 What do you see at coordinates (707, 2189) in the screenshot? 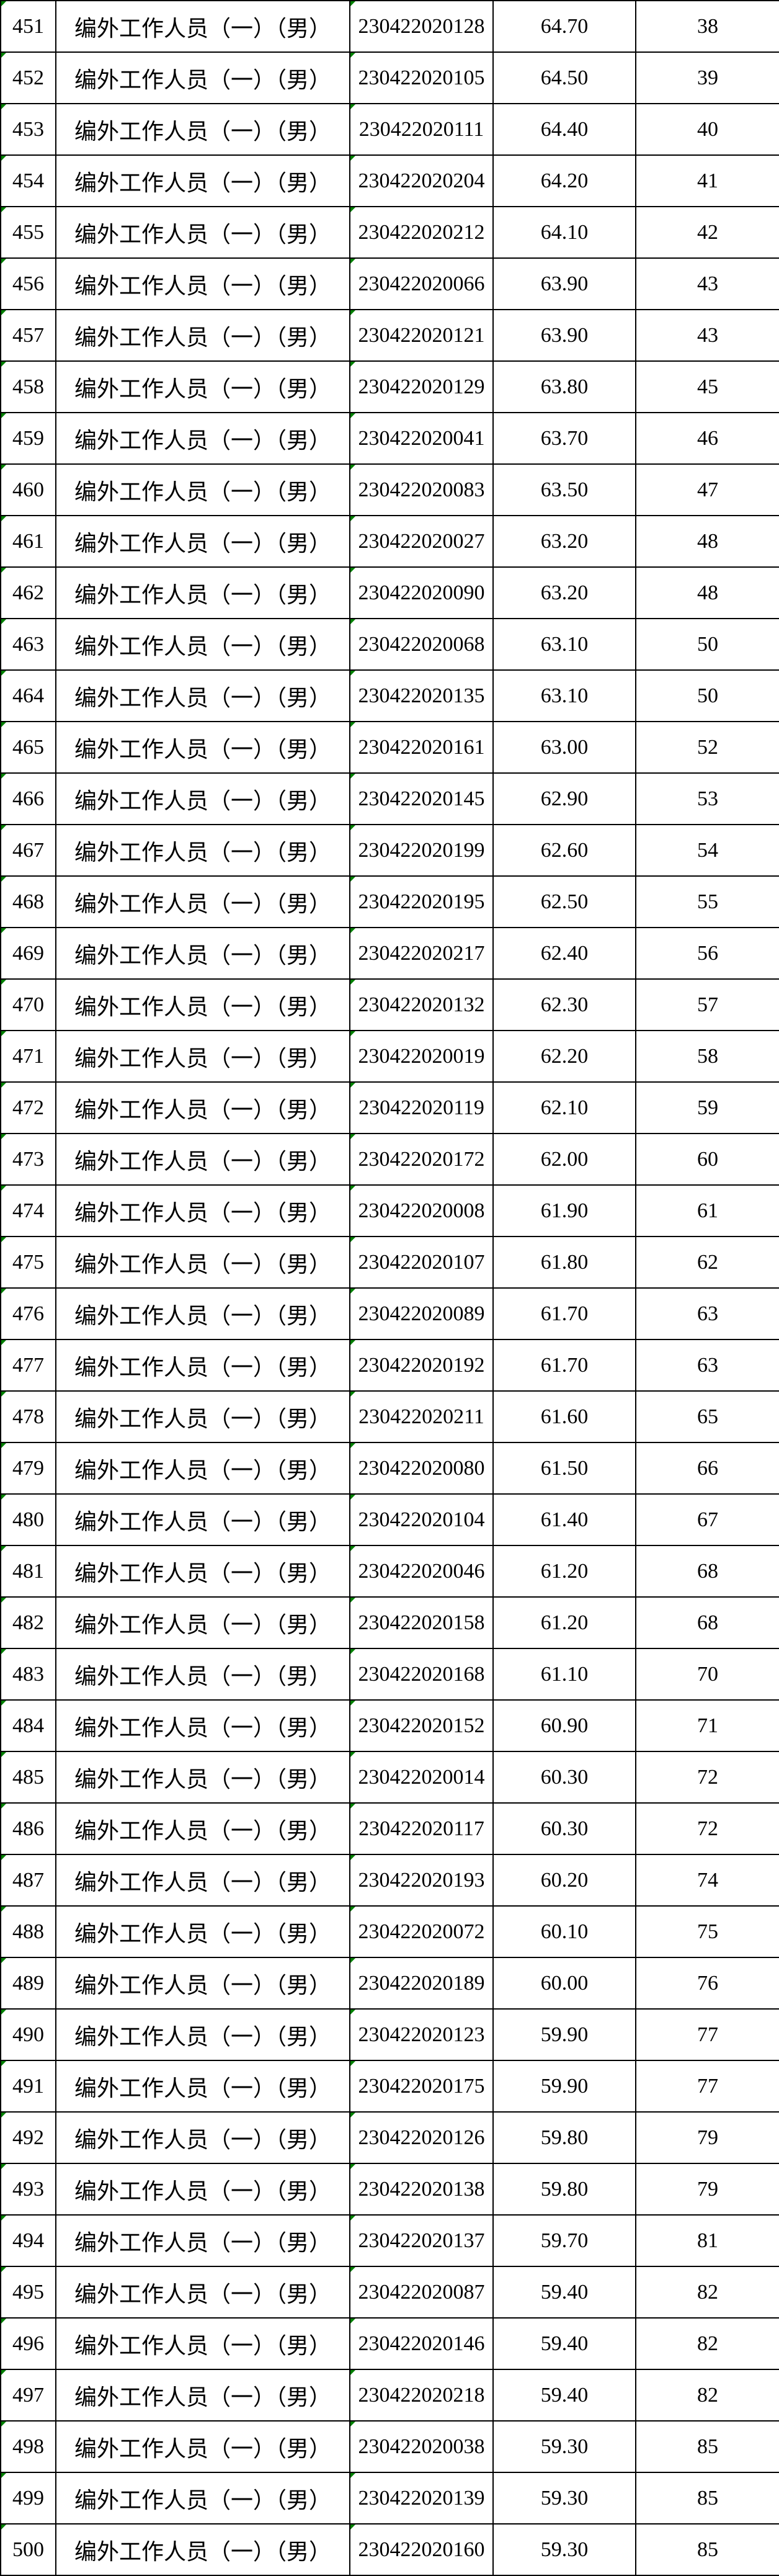
I see `rank-cell: 79` at bounding box center [707, 2189].